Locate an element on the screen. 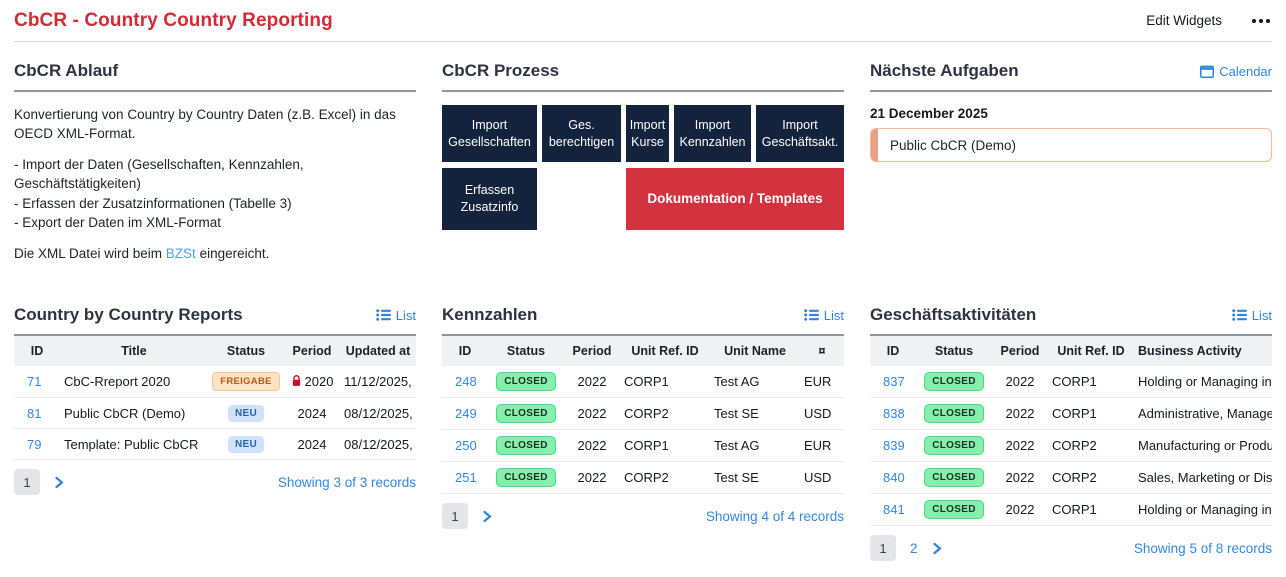  kennzahl-id-link: 251 is located at coordinates (466, 477).